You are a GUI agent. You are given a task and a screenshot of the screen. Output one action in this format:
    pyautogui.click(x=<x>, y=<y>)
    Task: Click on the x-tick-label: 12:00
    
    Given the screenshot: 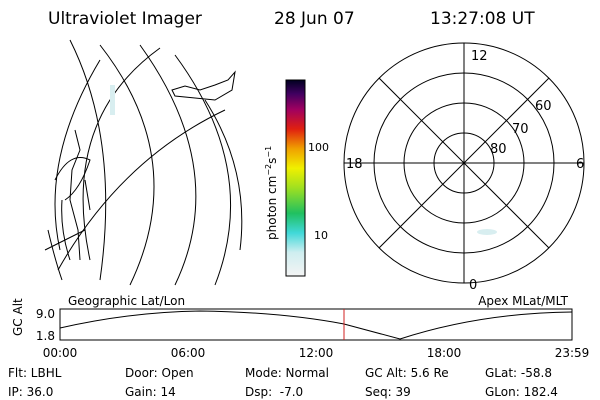 What is the action you would take?
    pyautogui.click(x=316, y=353)
    